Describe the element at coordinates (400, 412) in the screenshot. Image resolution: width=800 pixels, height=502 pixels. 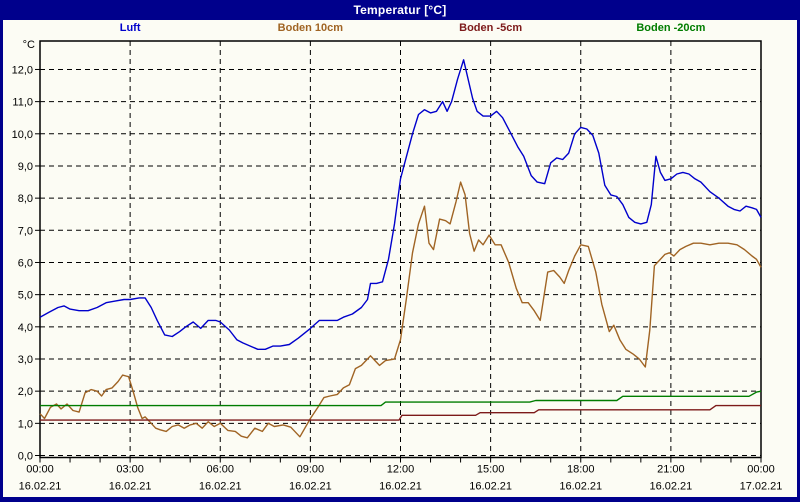
I see `series-line-boden-5cm` at that location.